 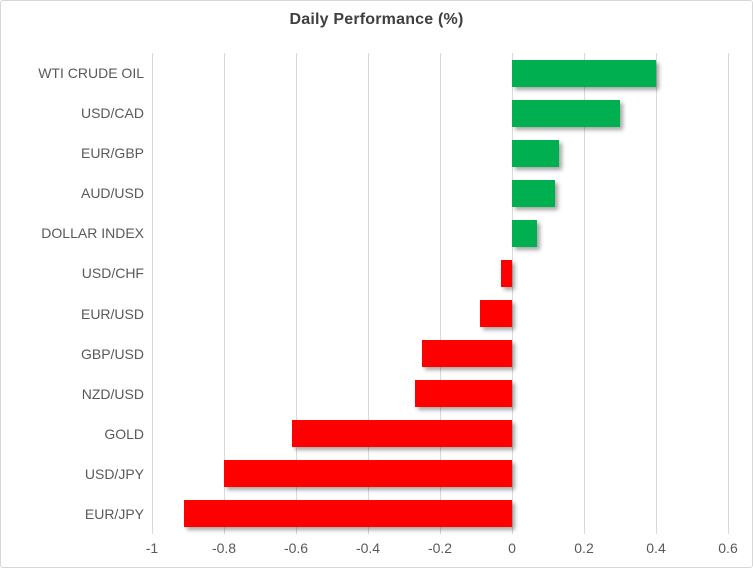 I want to click on category-label: USD/CAD, so click(x=112, y=113).